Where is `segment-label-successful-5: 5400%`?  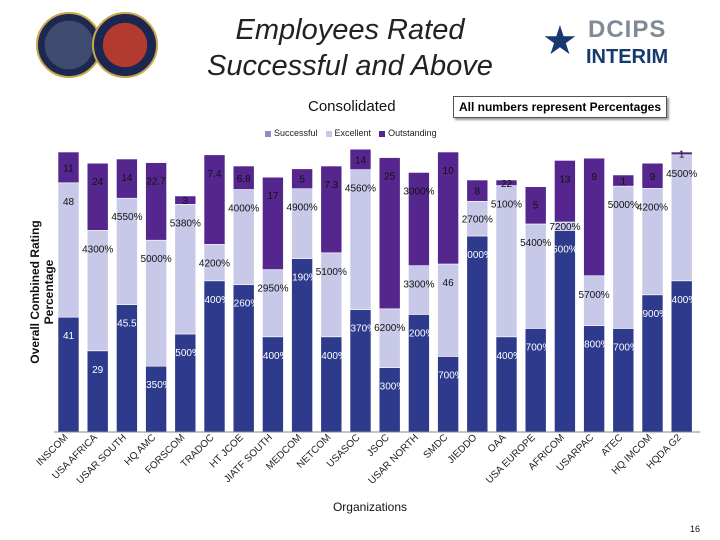
segment-label-successful-5: 5400% is located at coordinates (214, 300).